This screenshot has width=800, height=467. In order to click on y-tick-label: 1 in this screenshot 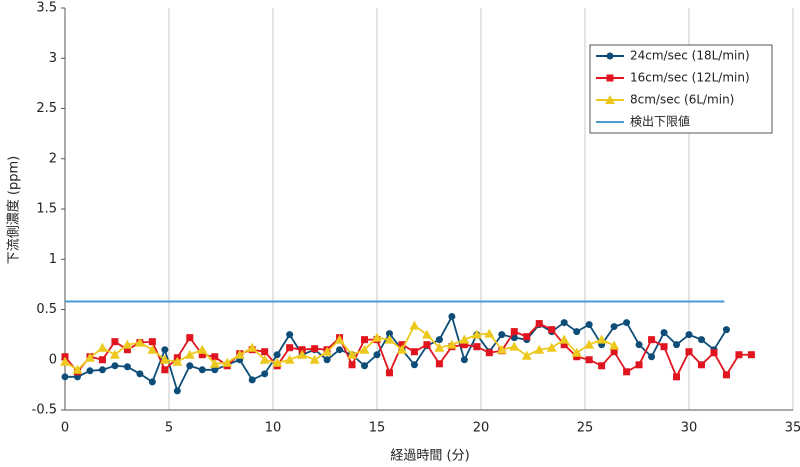, I will do `click(53, 259)`.